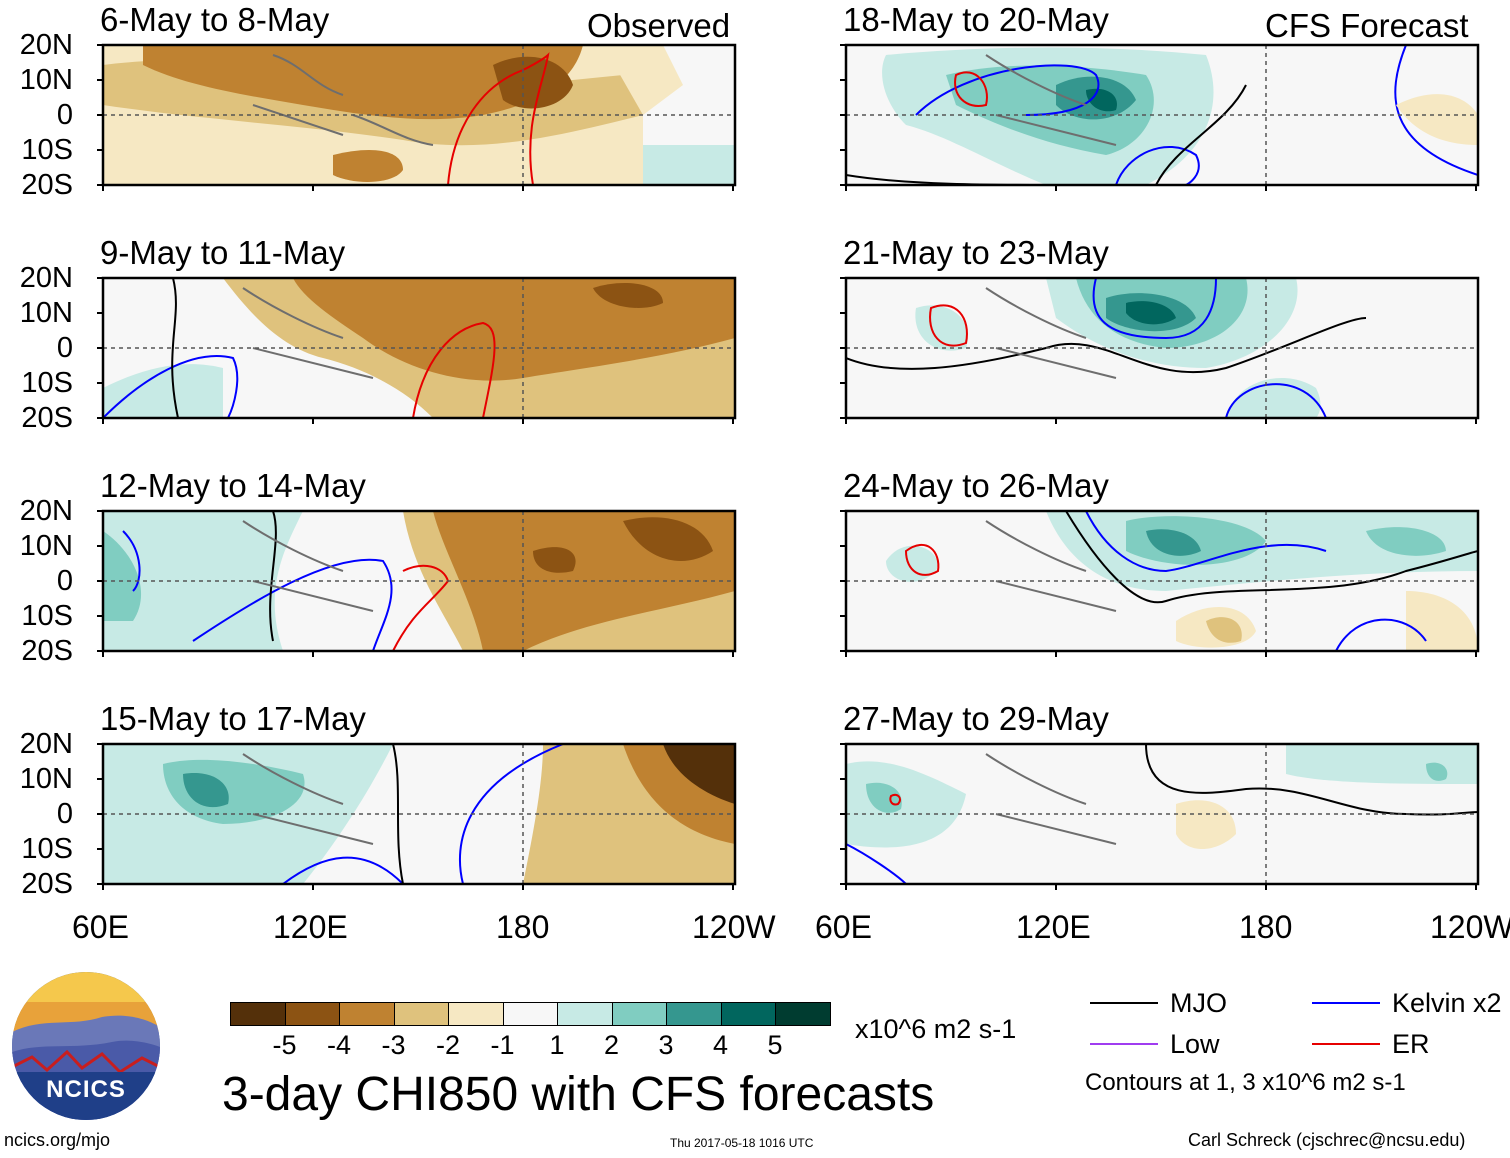  Describe the element at coordinates (976, 485) in the screenshot. I see `panel-title: 24-May to 26-May` at that location.